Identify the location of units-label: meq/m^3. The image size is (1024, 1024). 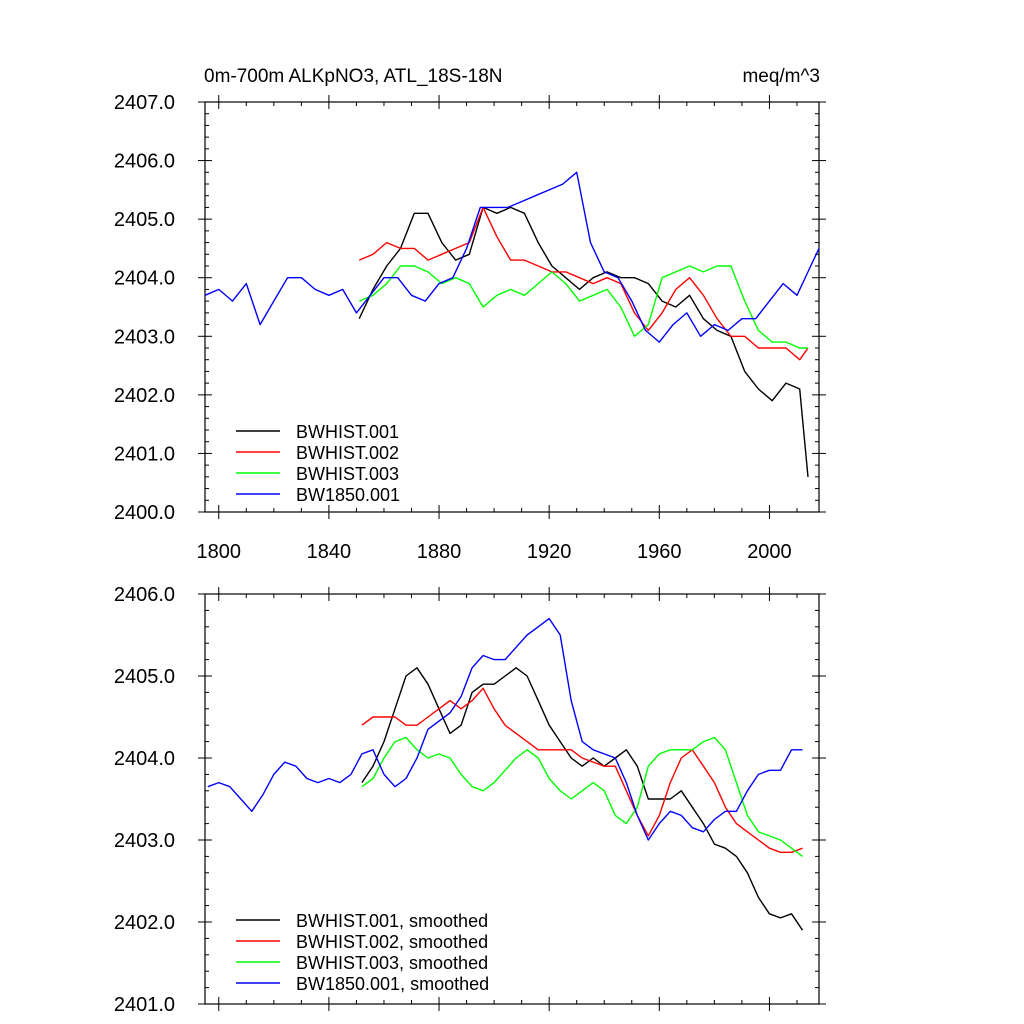
(781, 76).